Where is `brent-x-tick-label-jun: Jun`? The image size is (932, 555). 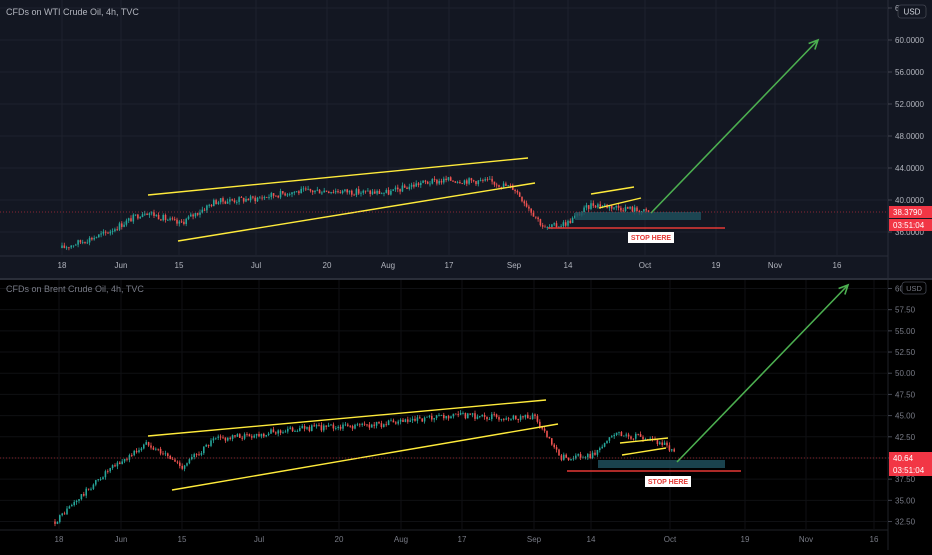
brent-x-tick-label-jun: Jun is located at coordinates (121, 539).